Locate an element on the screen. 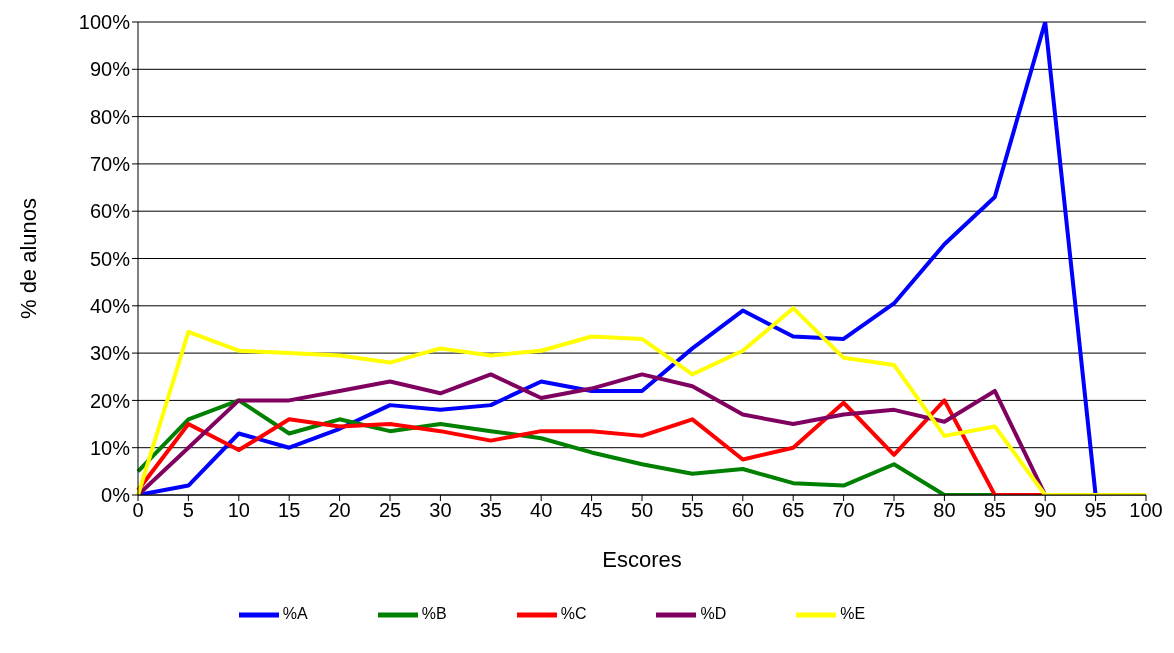 The image size is (1174, 653). x-tick-label: 60 is located at coordinates (742, 510).